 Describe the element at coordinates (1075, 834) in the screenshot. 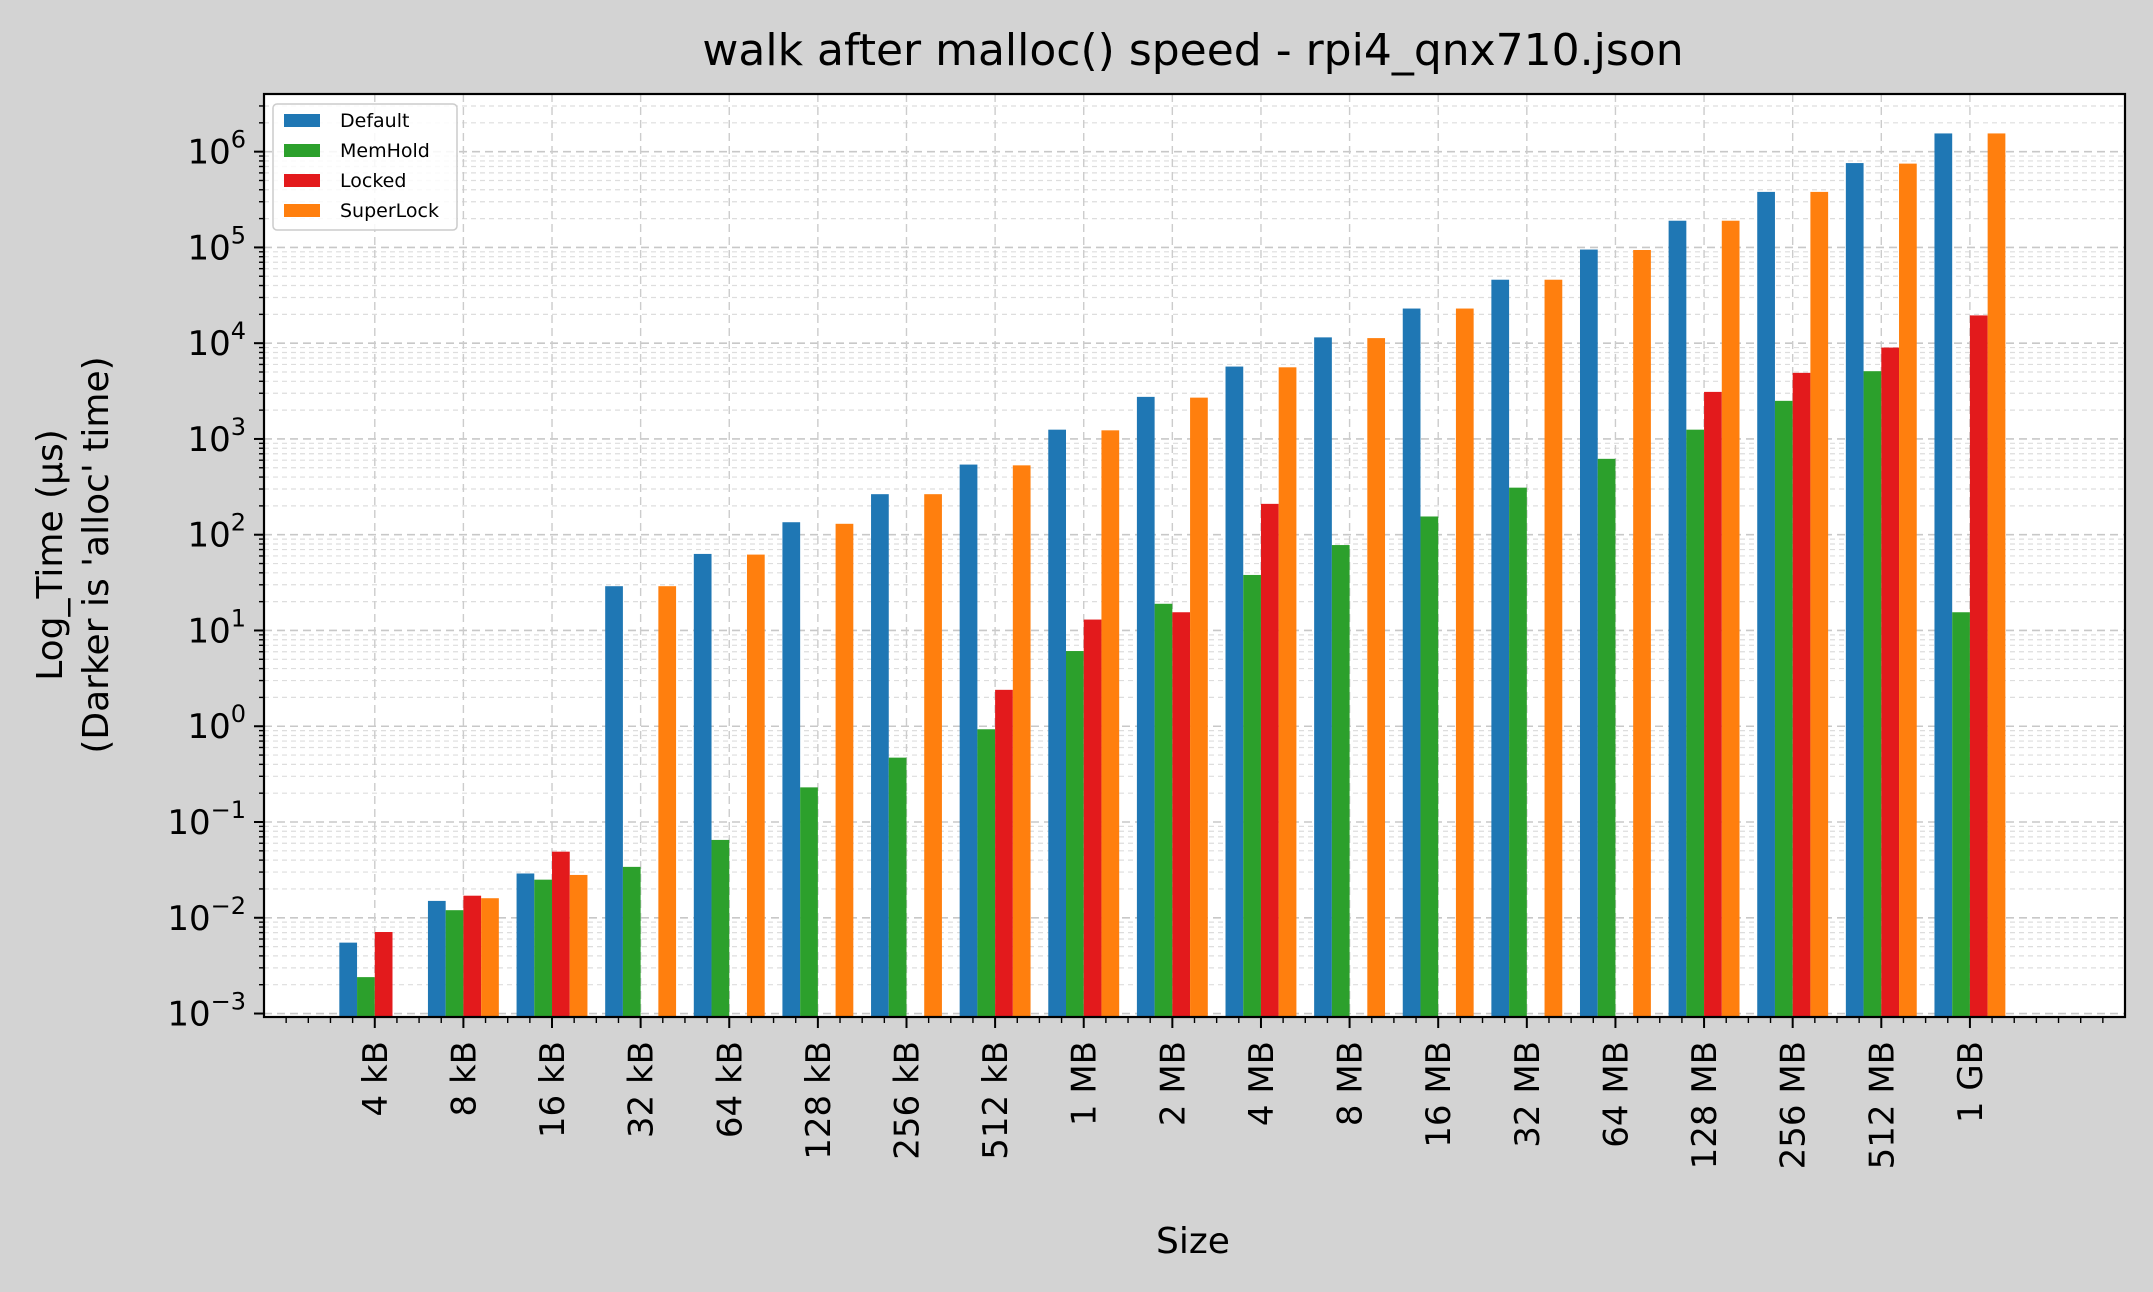

I see `bar-memhold-1mb` at that location.